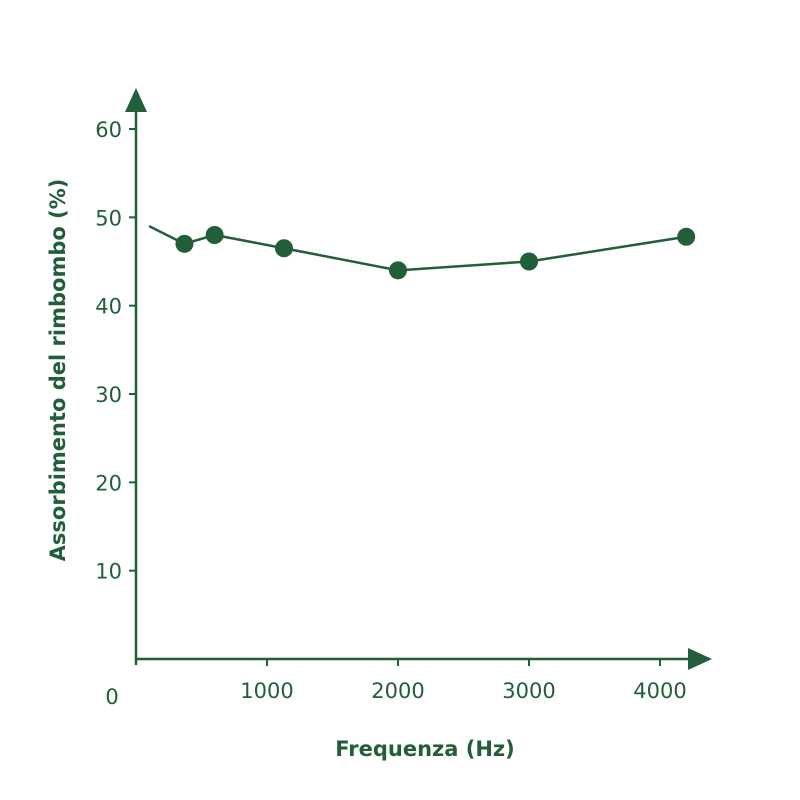 This screenshot has width=800, height=800. What do you see at coordinates (58, 370) in the screenshot?
I see `y-axis-title: Assorbimento del rimbombo (%)` at bounding box center [58, 370].